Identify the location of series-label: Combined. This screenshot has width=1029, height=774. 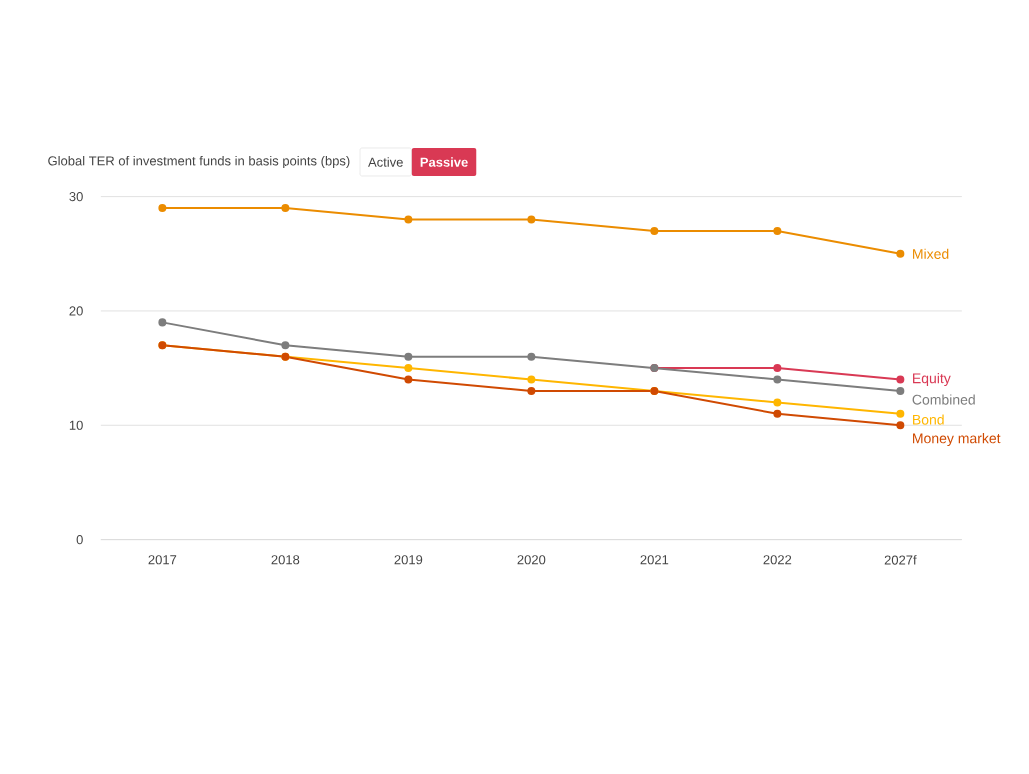
(943, 399).